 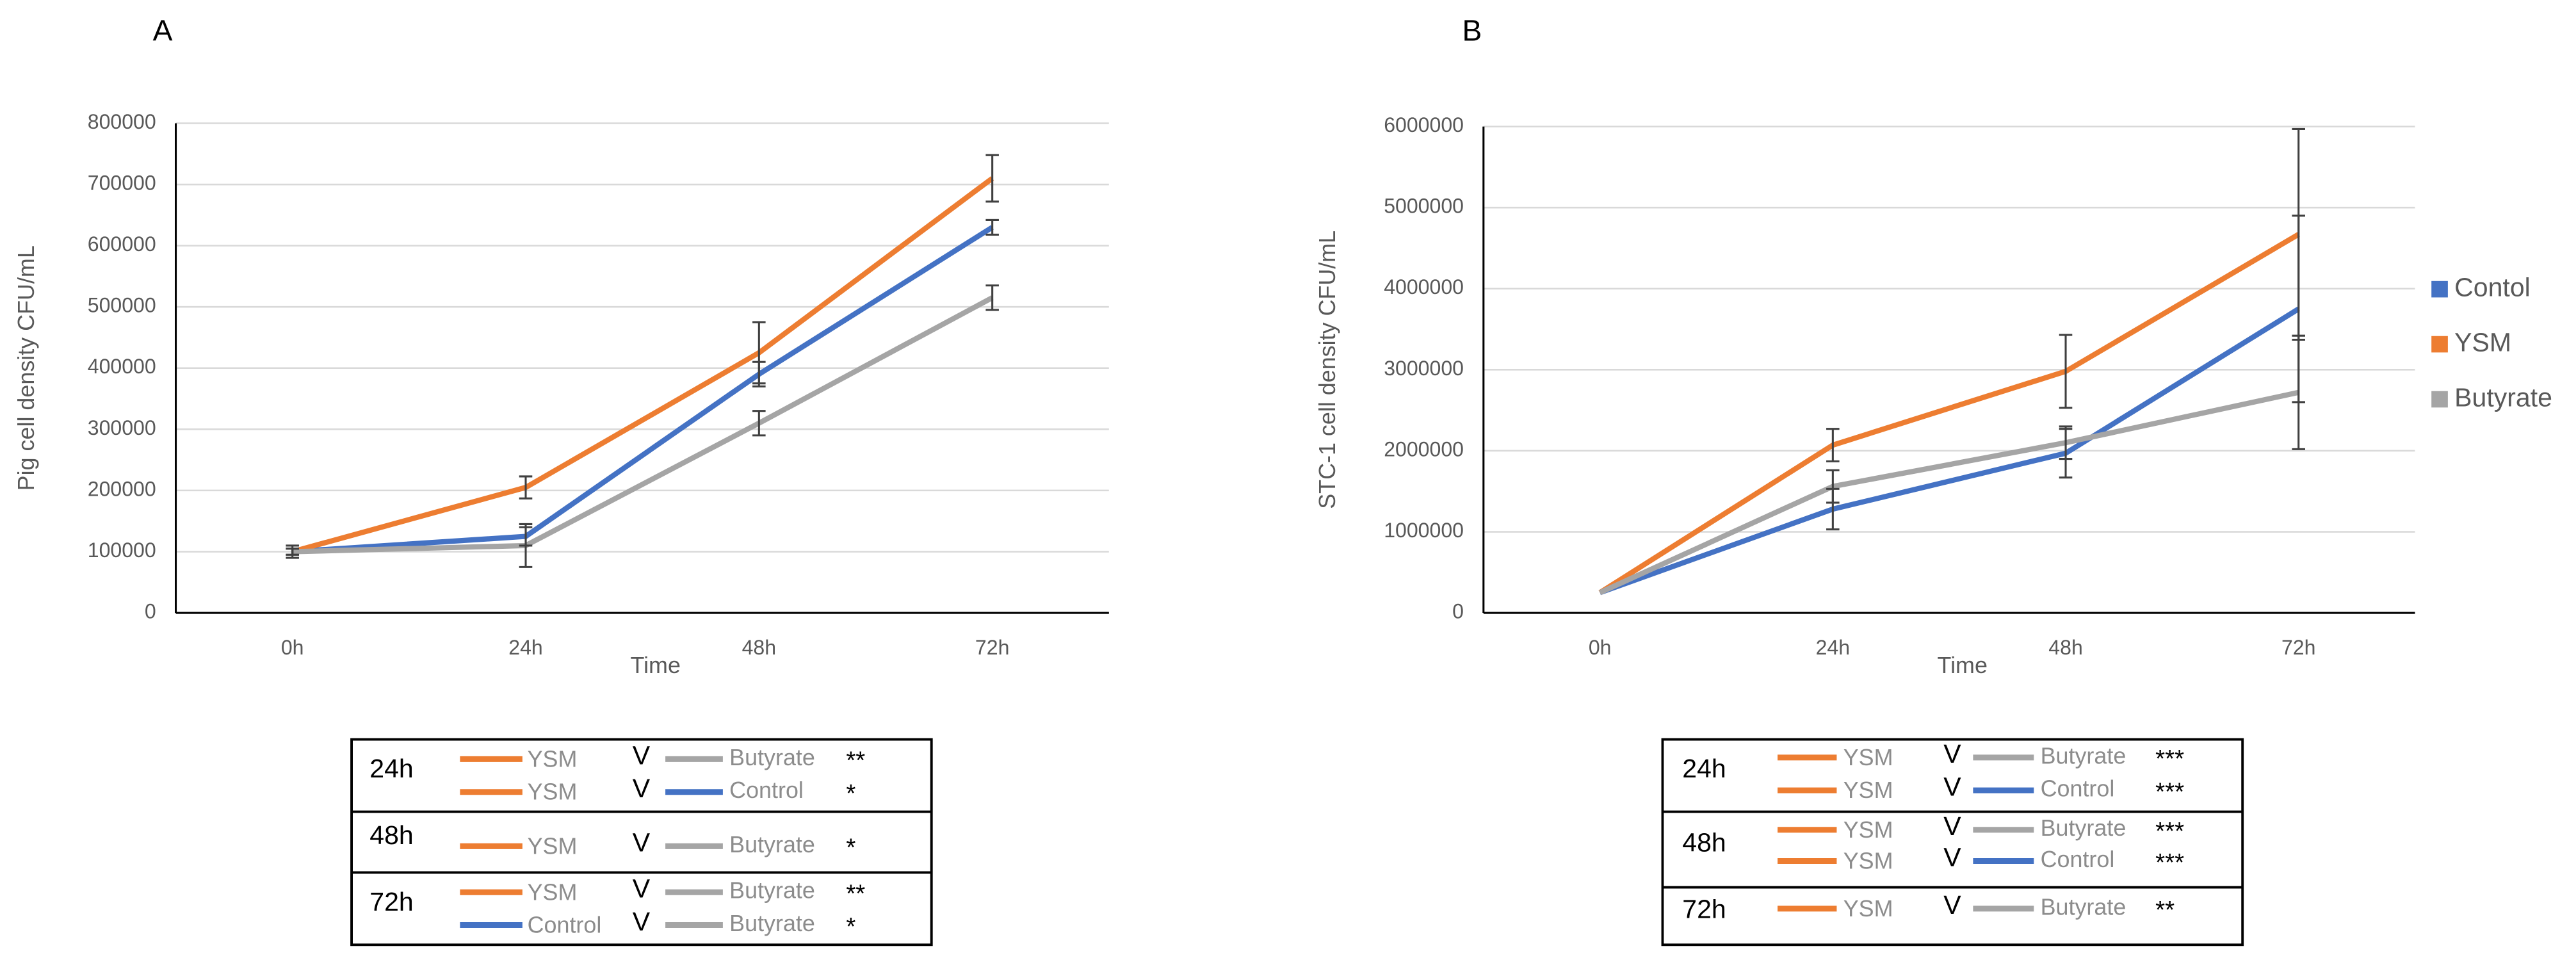 I want to click on y-tick-label: 700000, so click(x=122, y=183).